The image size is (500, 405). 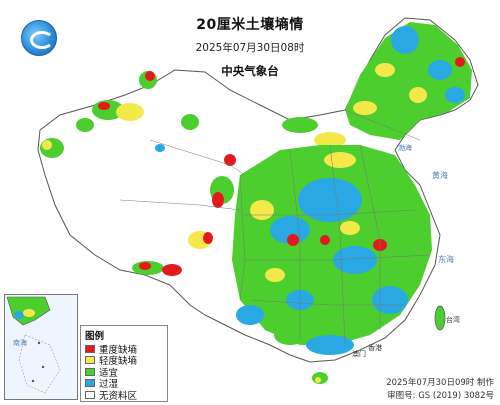 What do you see at coordinates (440, 382) in the screenshot?
I see `production-time: 2025年07月30日09时 制作` at bounding box center [440, 382].